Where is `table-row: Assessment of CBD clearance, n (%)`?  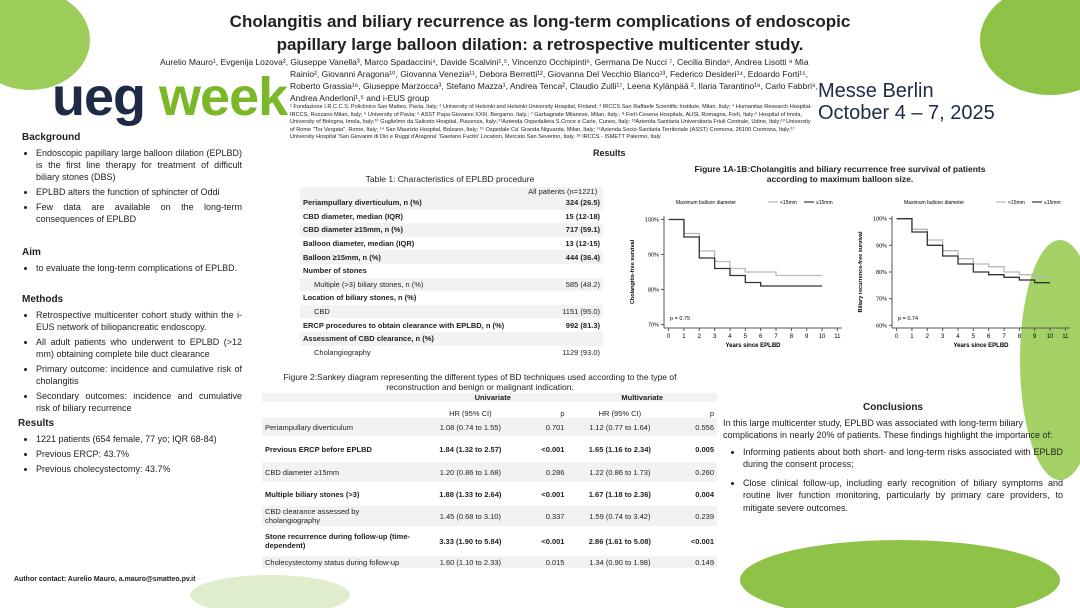
table-row: Assessment of CBD clearance, n (%) is located at coordinates (451, 338).